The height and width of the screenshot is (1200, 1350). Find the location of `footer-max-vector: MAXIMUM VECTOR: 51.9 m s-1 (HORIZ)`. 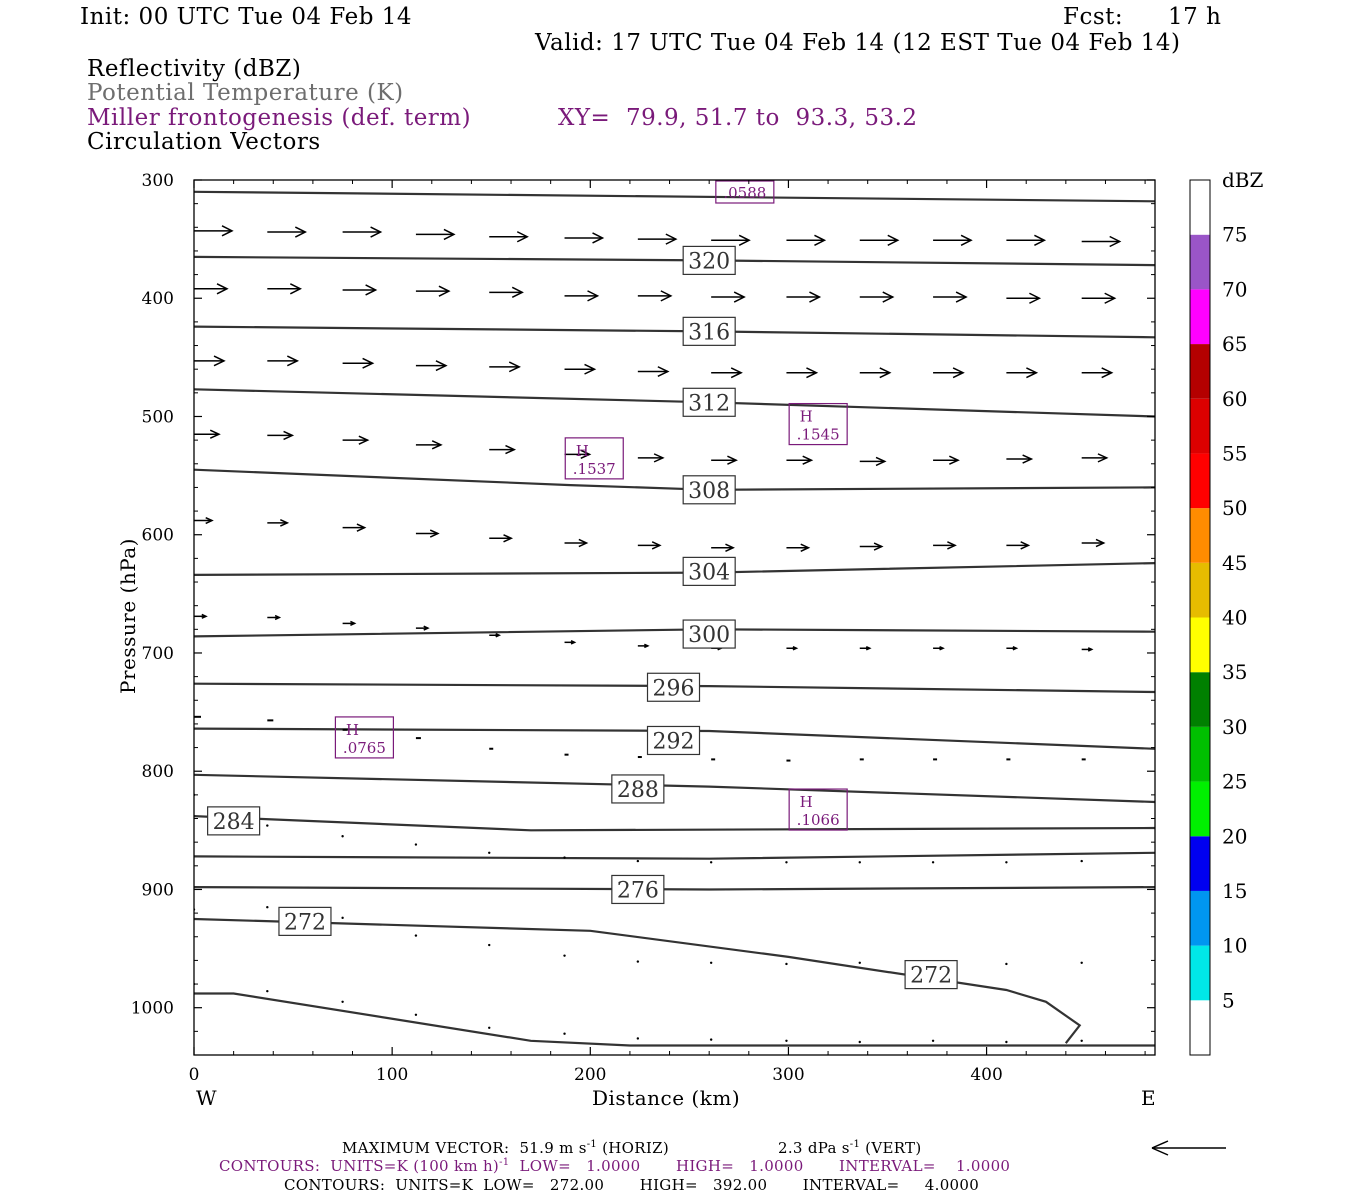

footer-max-vector: MAXIMUM VECTOR: 51.9 m s-1 (HORIZ) is located at coordinates (505, 1148).